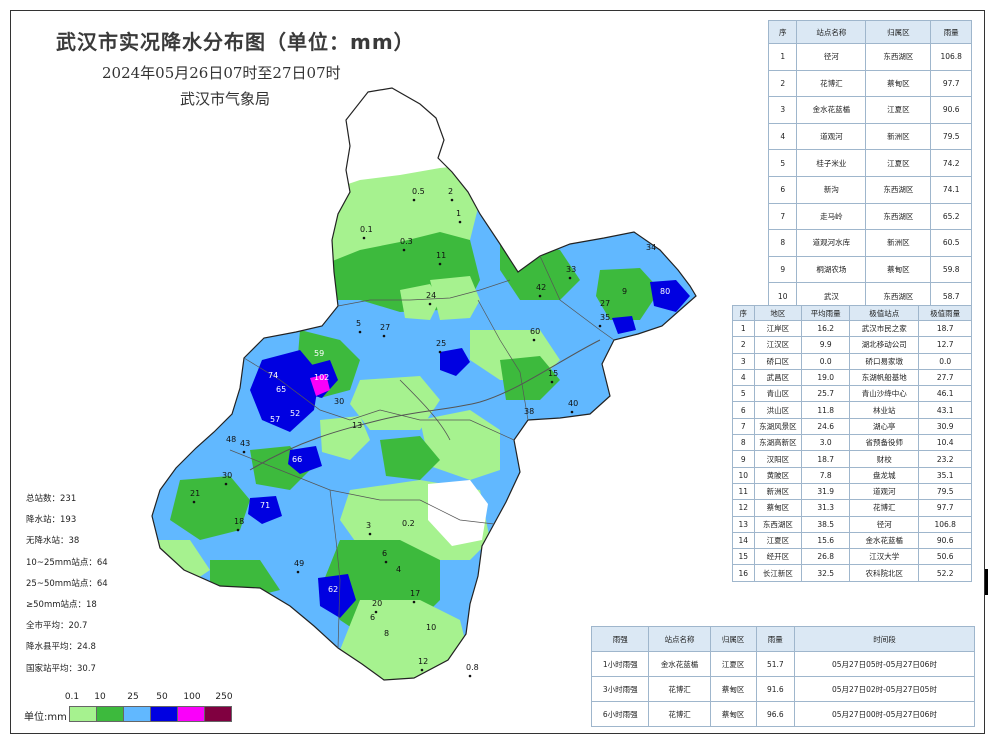 The height and width of the screenshot is (743, 993). Describe the element at coordinates (778, 573) in the screenshot. I see `table-cell: 长江新区` at that location.